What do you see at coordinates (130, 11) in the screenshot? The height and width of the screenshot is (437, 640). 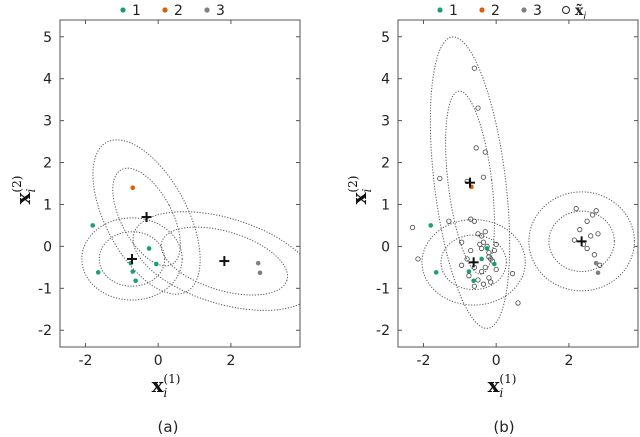 I see `legend-entry-1: 1` at bounding box center [130, 11].